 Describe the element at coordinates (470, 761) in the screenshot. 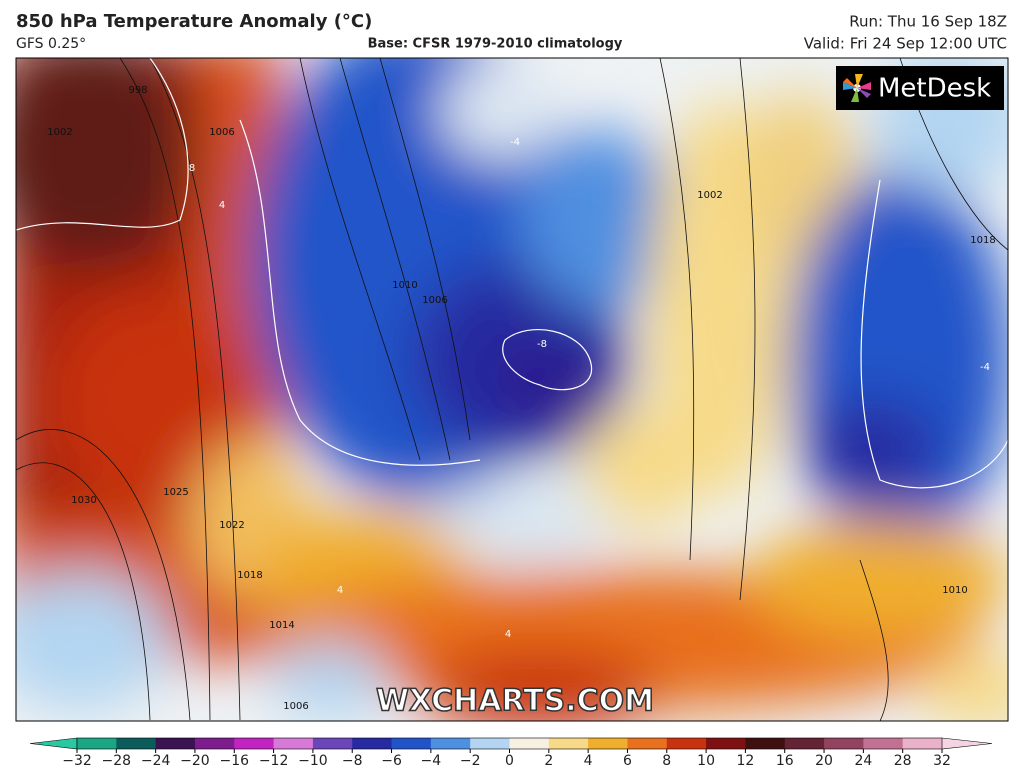

I see `colorbar-tick-label: −2` at that location.